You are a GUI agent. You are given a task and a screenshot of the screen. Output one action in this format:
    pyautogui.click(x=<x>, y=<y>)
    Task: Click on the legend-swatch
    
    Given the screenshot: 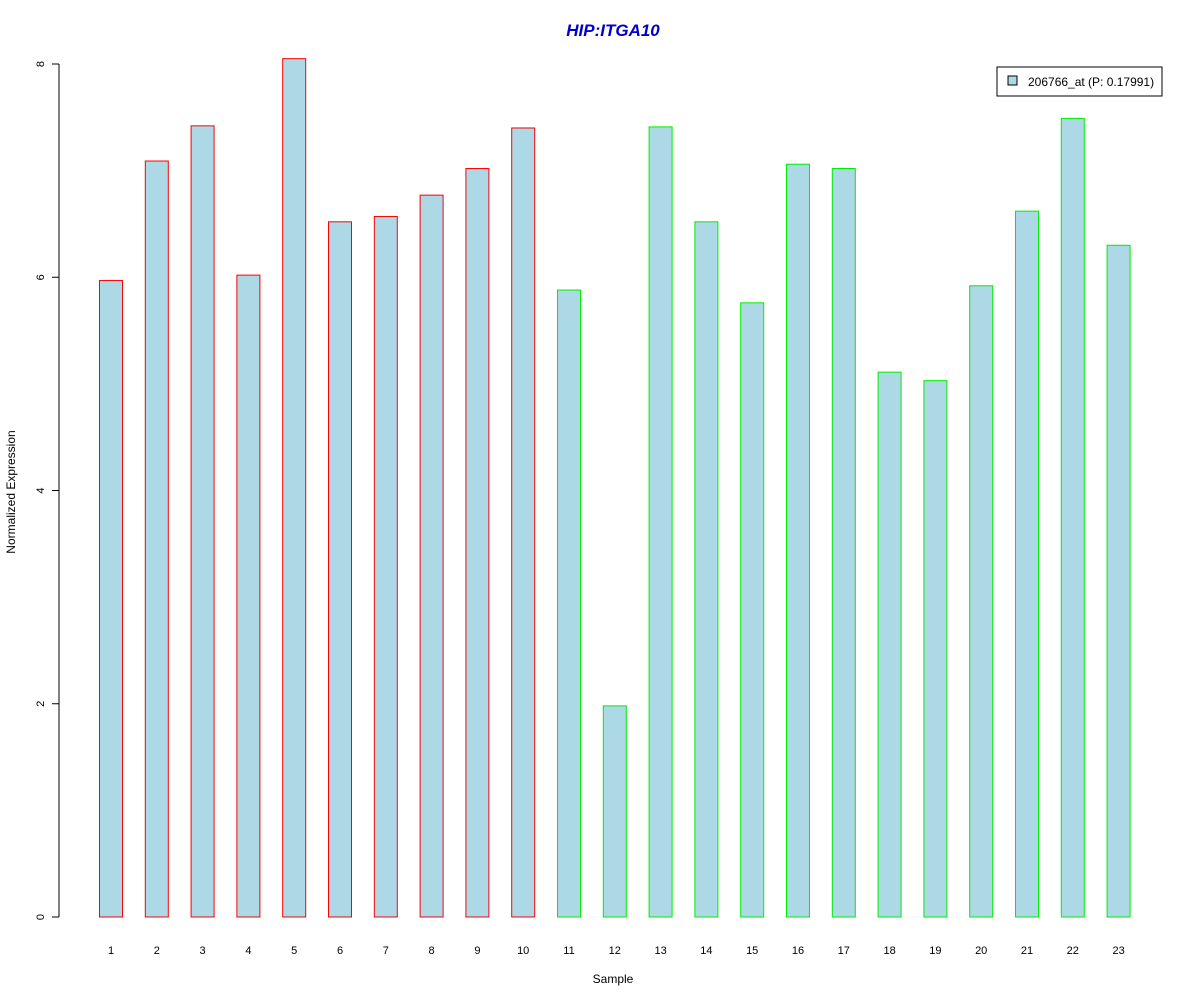 What is the action you would take?
    pyautogui.click(x=1012, y=80)
    